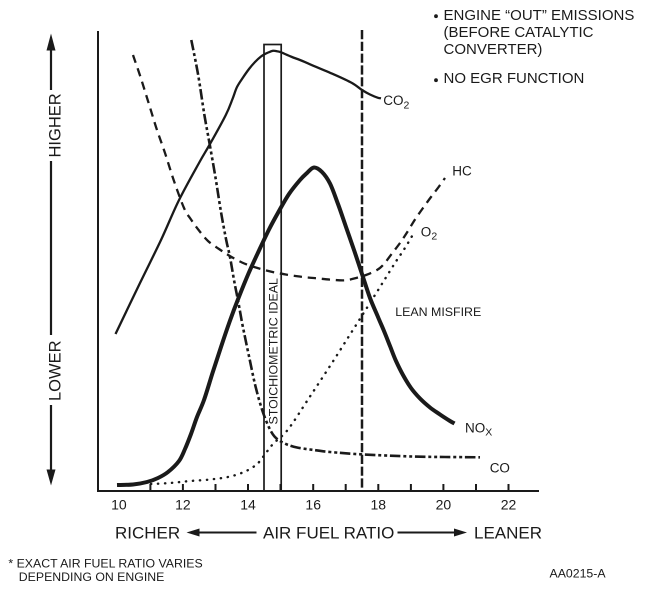 The height and width of the screenshot is (591, 646). What do you see at coordinates (274, 351) in the screenshot?
I see `svg-text: STOICHIOMETRIC IDEAL` at bounding box center [274, 351].